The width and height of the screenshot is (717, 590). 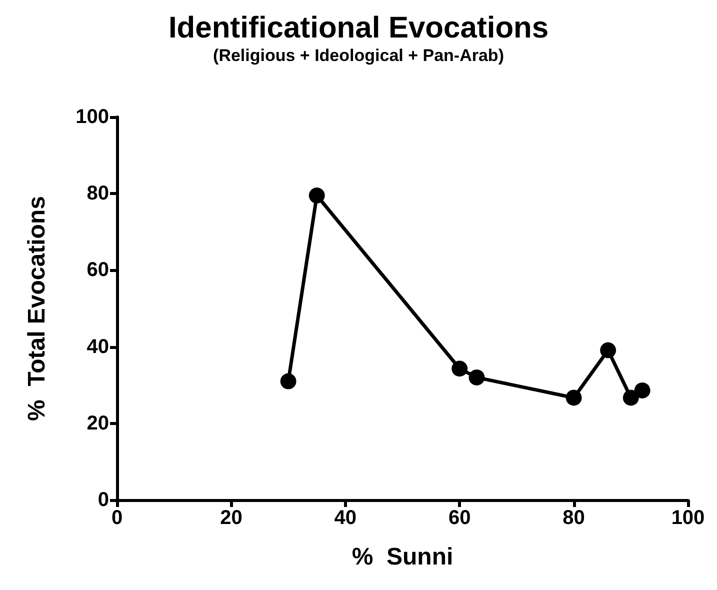 What do you see at coordinates (459, 518) in the screenshot?
I see `x-tick-label: 60` at bounding box center [459, 518].